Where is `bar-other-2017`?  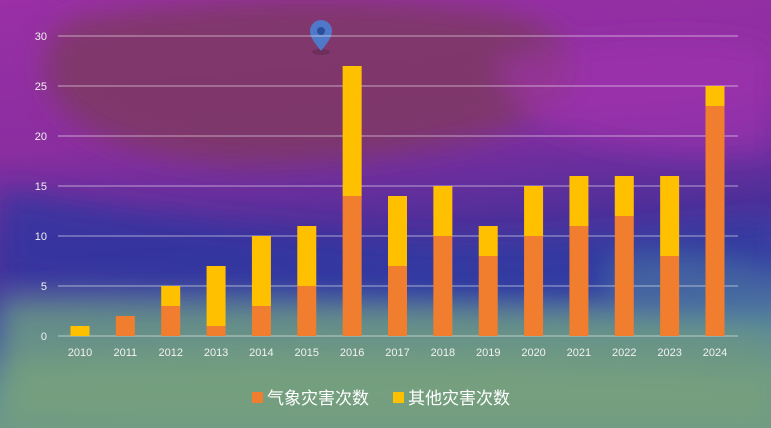
bar-other-2017 is located at coordinates (397, 231).